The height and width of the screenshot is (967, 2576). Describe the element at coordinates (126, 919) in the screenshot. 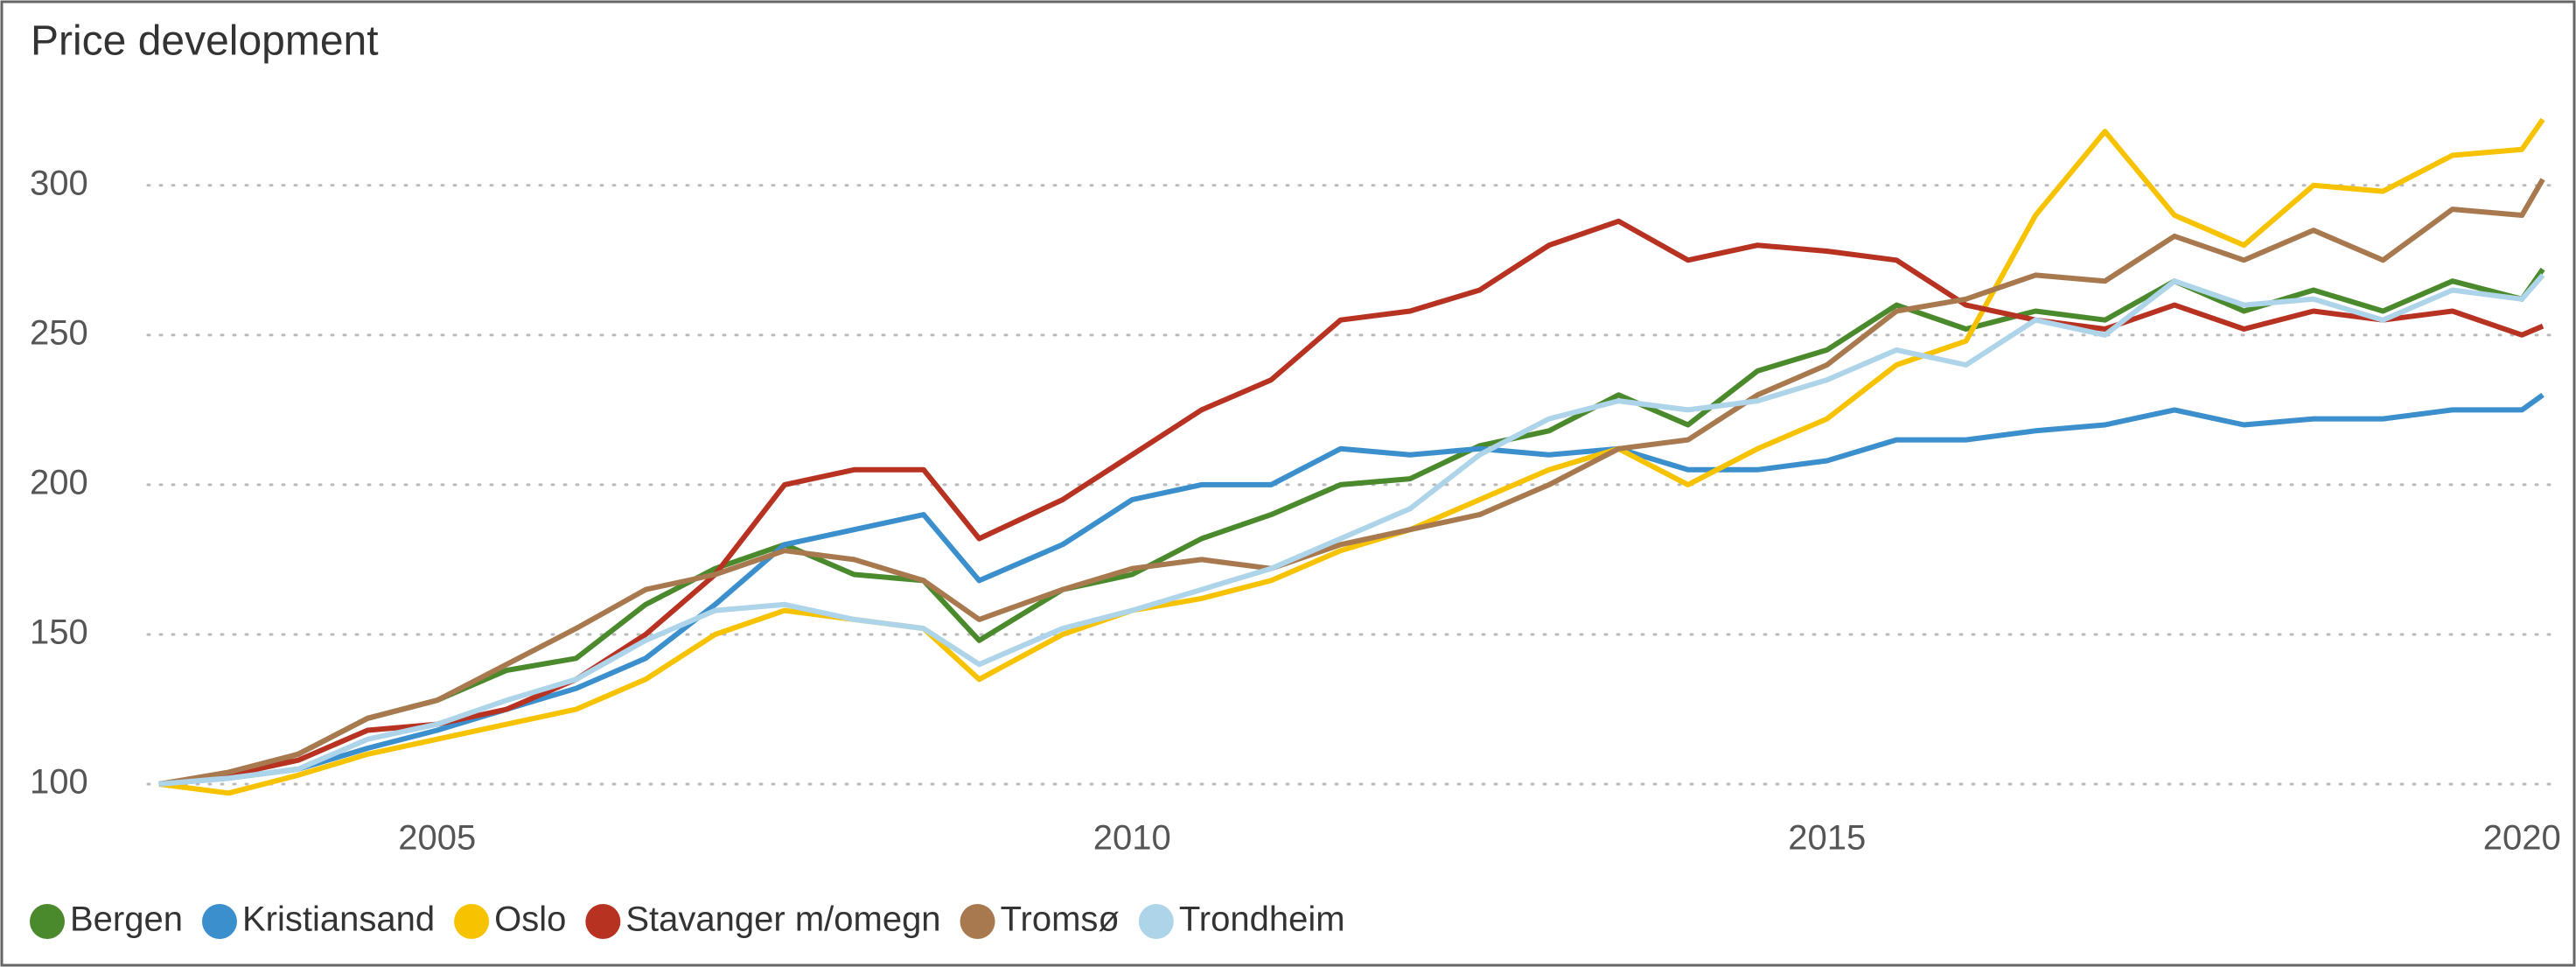

I see `legend-label: Bergen` at that location.